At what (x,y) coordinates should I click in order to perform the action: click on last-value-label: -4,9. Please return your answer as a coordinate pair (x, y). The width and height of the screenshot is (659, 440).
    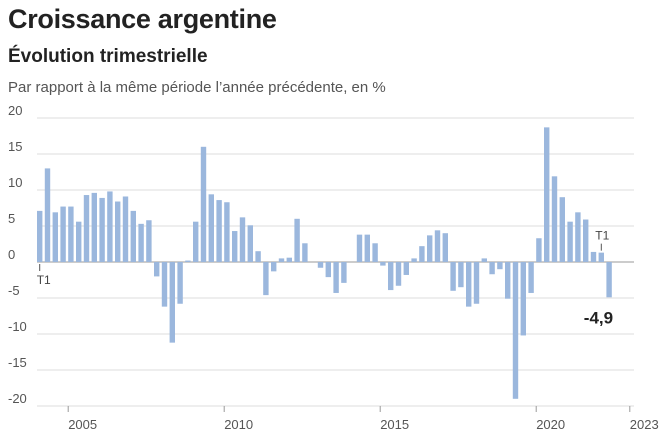
    Looking at the image, I should click on (598, 317).